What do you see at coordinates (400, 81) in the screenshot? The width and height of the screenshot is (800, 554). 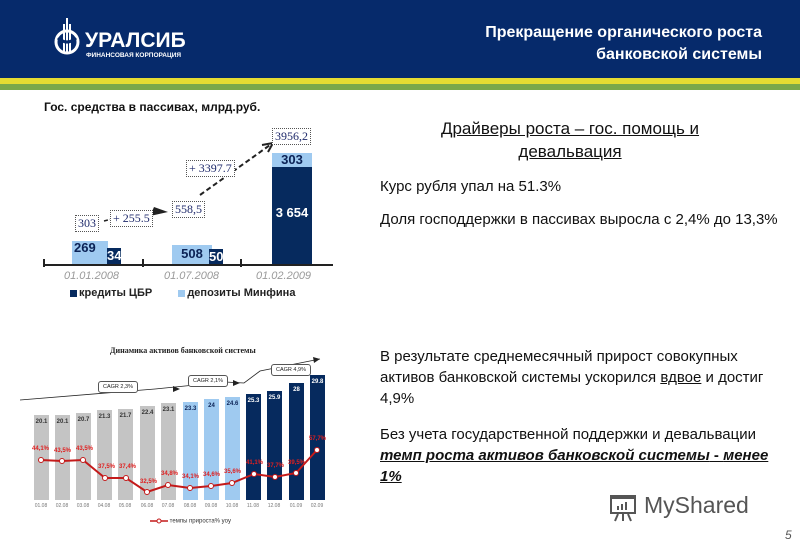 I see `yellow-stripe` at bounding box center [400, 81].